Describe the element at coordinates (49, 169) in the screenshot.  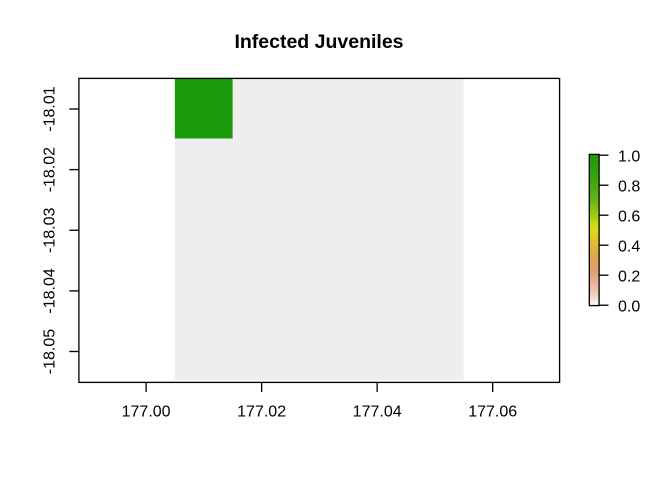
I see `svg-text: -18.02` at that location.